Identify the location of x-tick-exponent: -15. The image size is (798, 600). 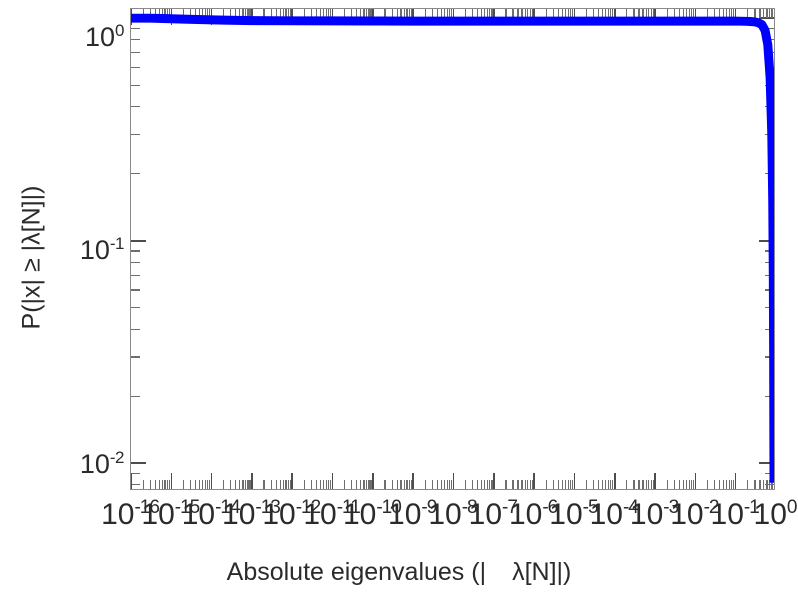
(187, 507).